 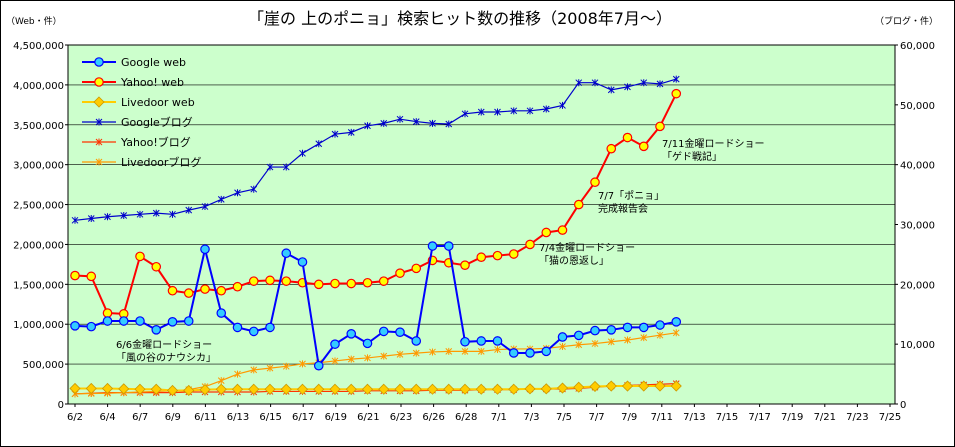 What do you see at coordinates (917, 106) in the screenshot?
I see `y-right-tick-label: 50,000` at bounding box center [917, 106].